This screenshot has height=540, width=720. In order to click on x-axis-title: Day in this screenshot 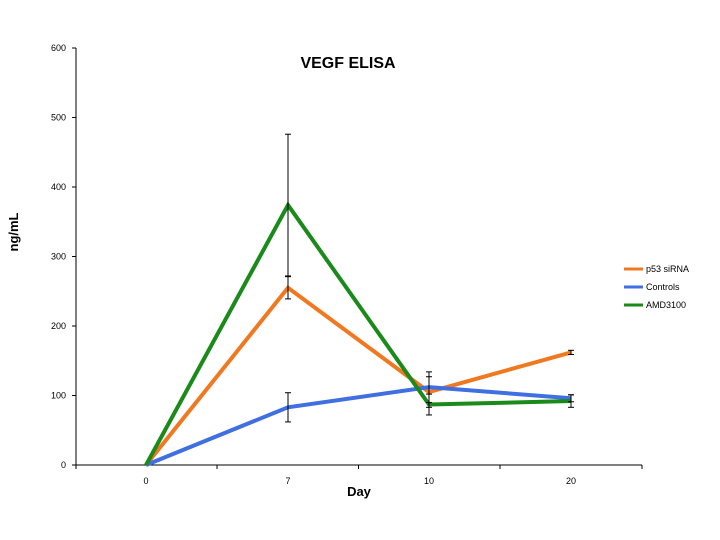, I will do `click(359, 491)`.